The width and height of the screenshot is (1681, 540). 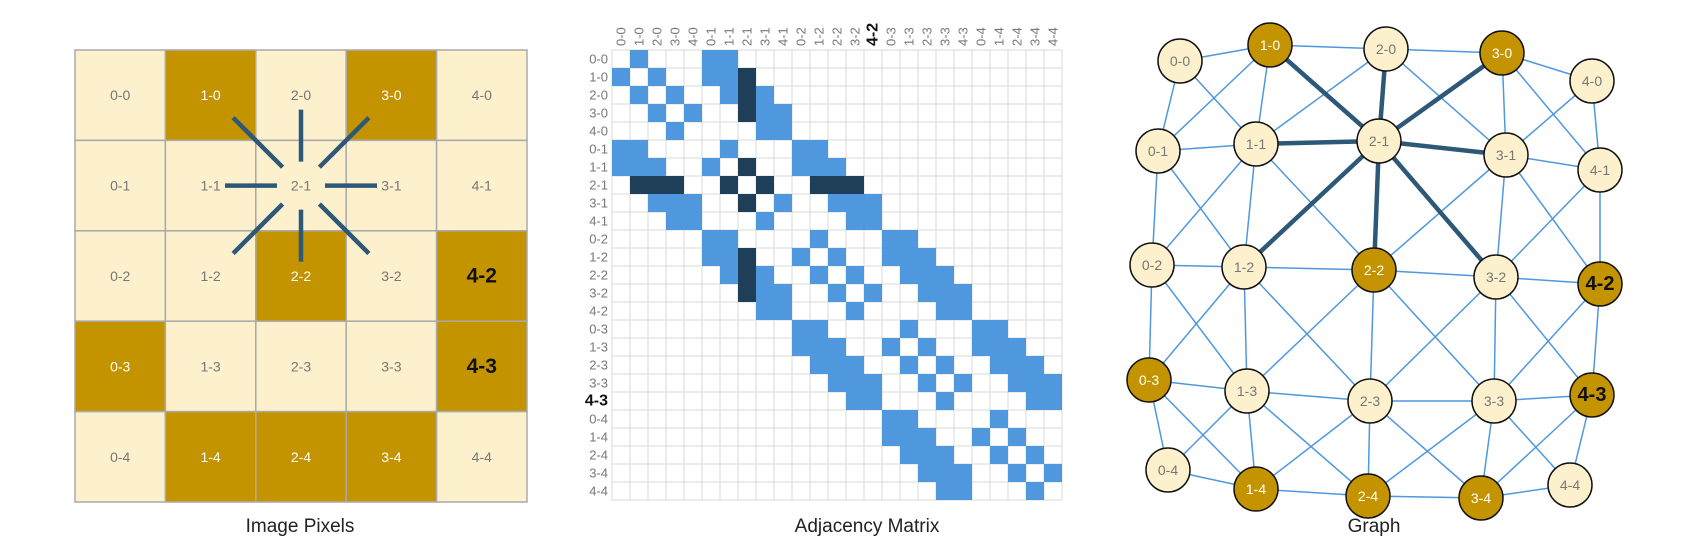 I want to click on matrix-column-label: 0-3, so click(x=891, y=36).